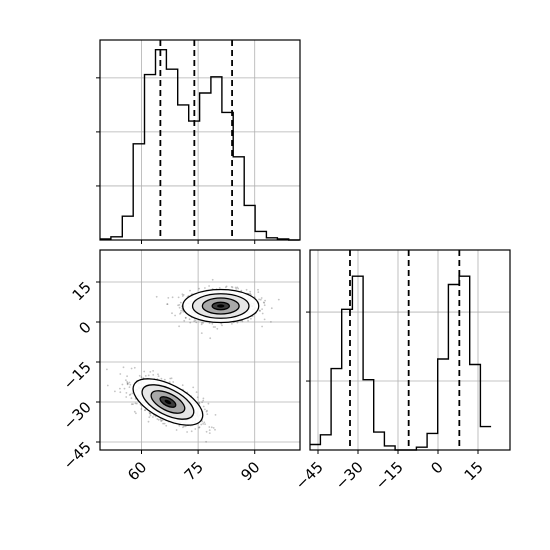 This screenshot has height=550, width=550. Describe the element at coordinates (168, 402) in the screenshot. I see `cluster-1-peak` at that location.